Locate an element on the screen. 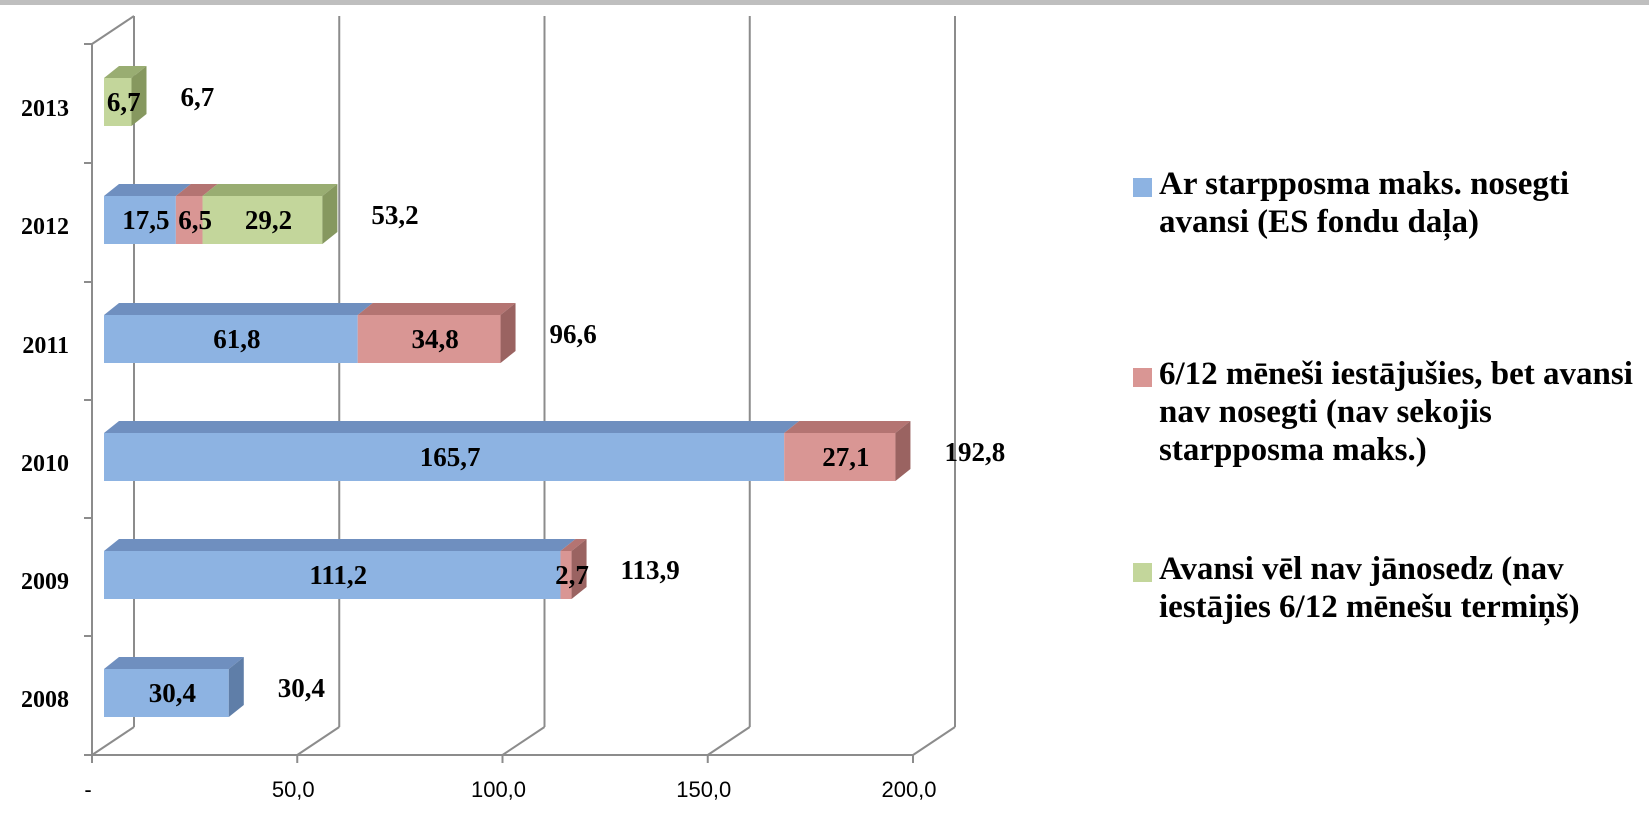  data-label: 165,7 is located at coordinates (450, 457).